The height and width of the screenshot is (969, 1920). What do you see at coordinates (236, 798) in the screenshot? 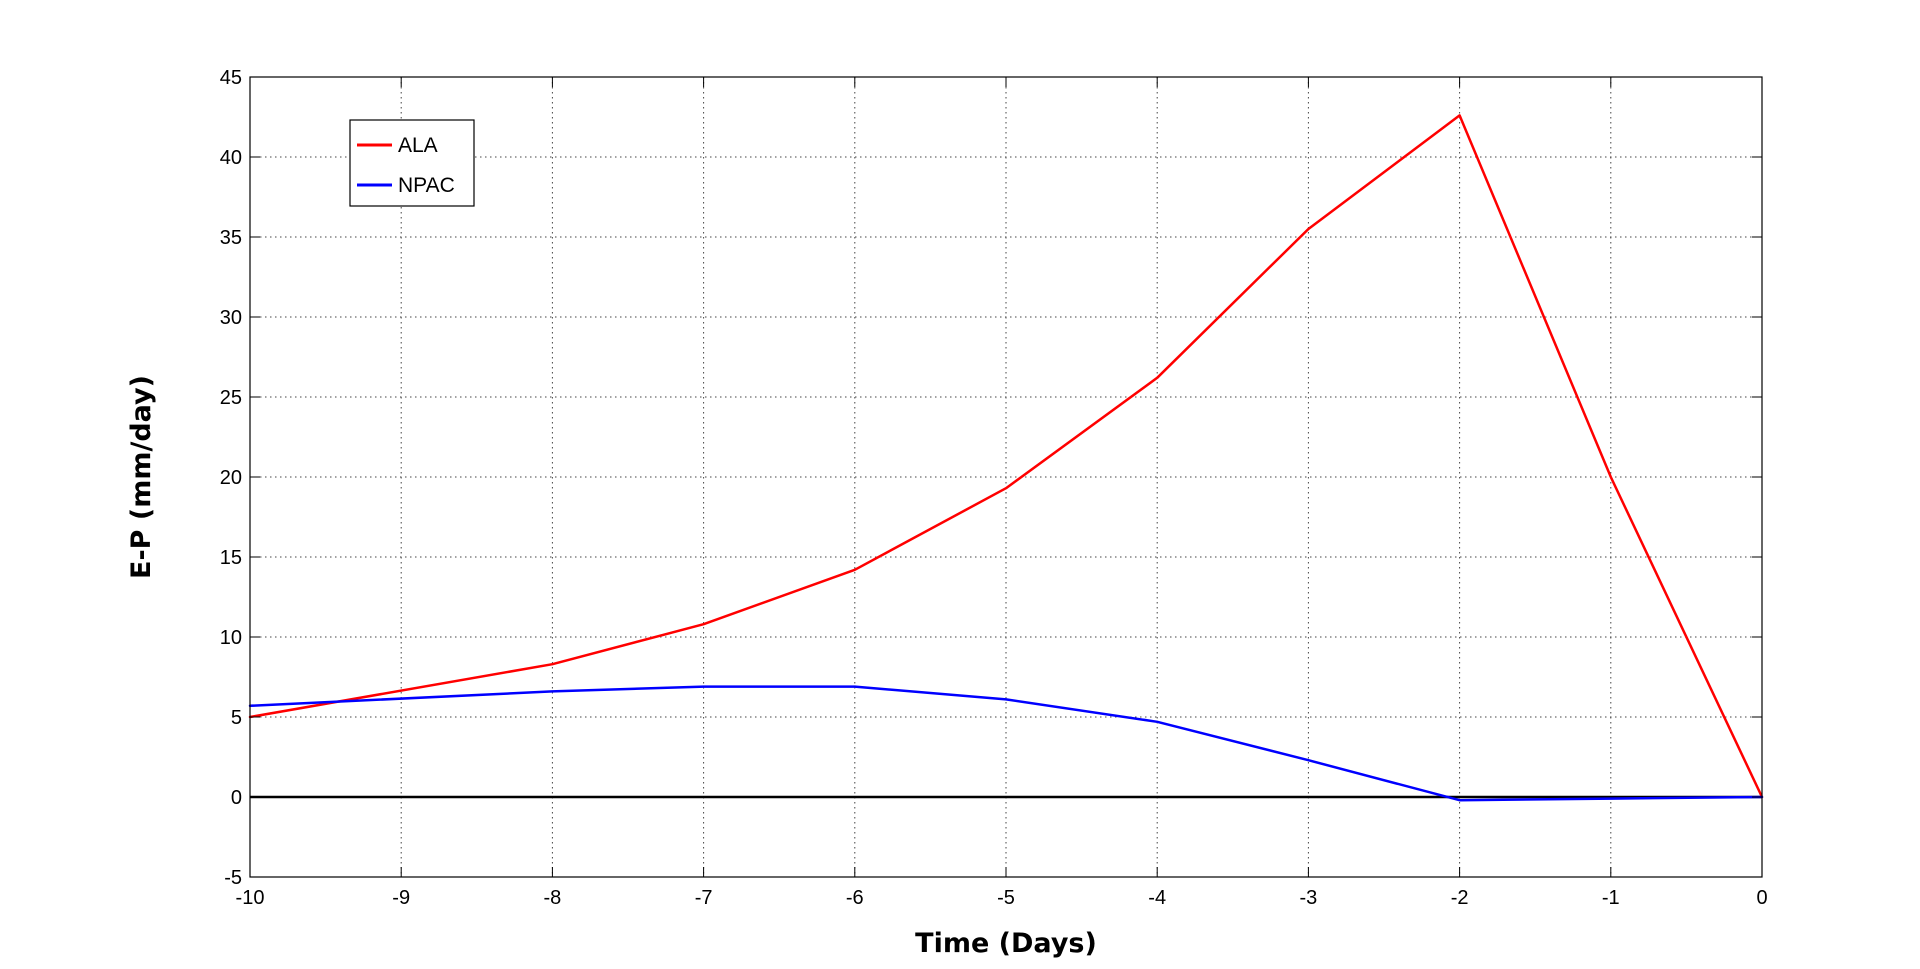
I see `y-tick-label: 0` at bounding box center [236, 798].